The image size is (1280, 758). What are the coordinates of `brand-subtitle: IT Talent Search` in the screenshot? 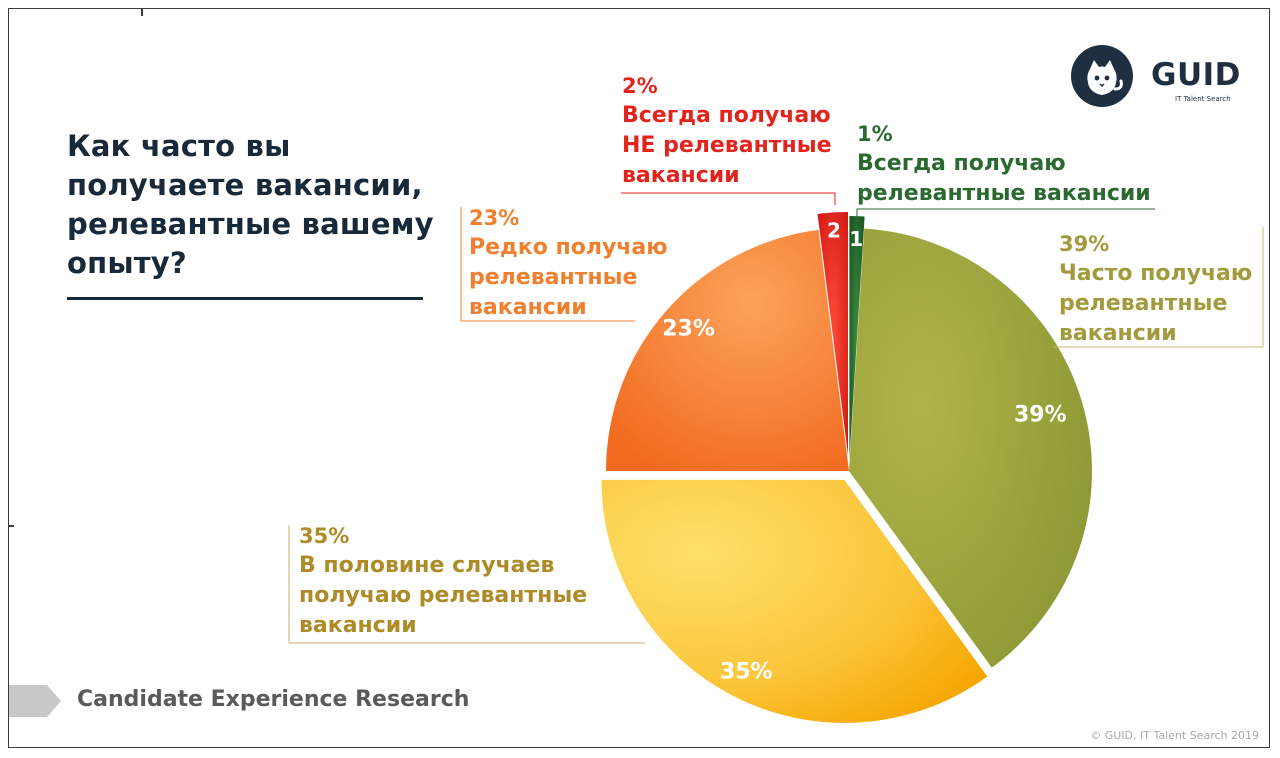 It's located at (1203, 99).